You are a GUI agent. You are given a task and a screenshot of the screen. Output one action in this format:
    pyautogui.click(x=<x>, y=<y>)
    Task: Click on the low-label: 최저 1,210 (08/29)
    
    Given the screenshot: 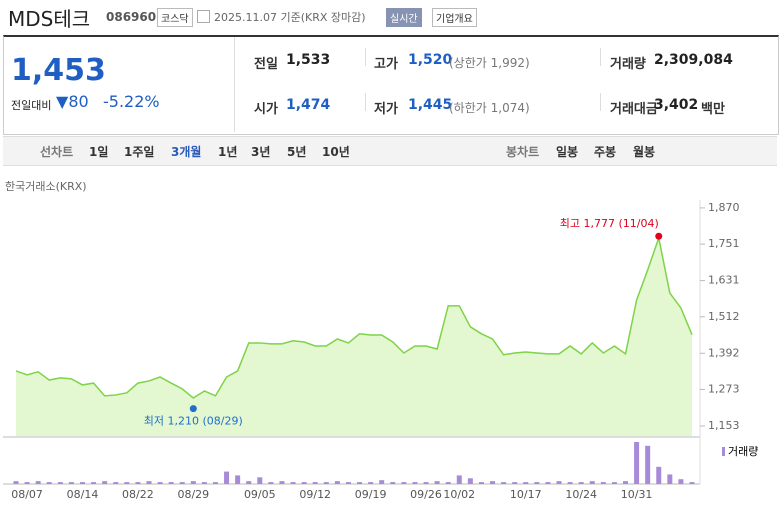 What is the action you would take?
    pyautogui.click(x=193, y=421)
    